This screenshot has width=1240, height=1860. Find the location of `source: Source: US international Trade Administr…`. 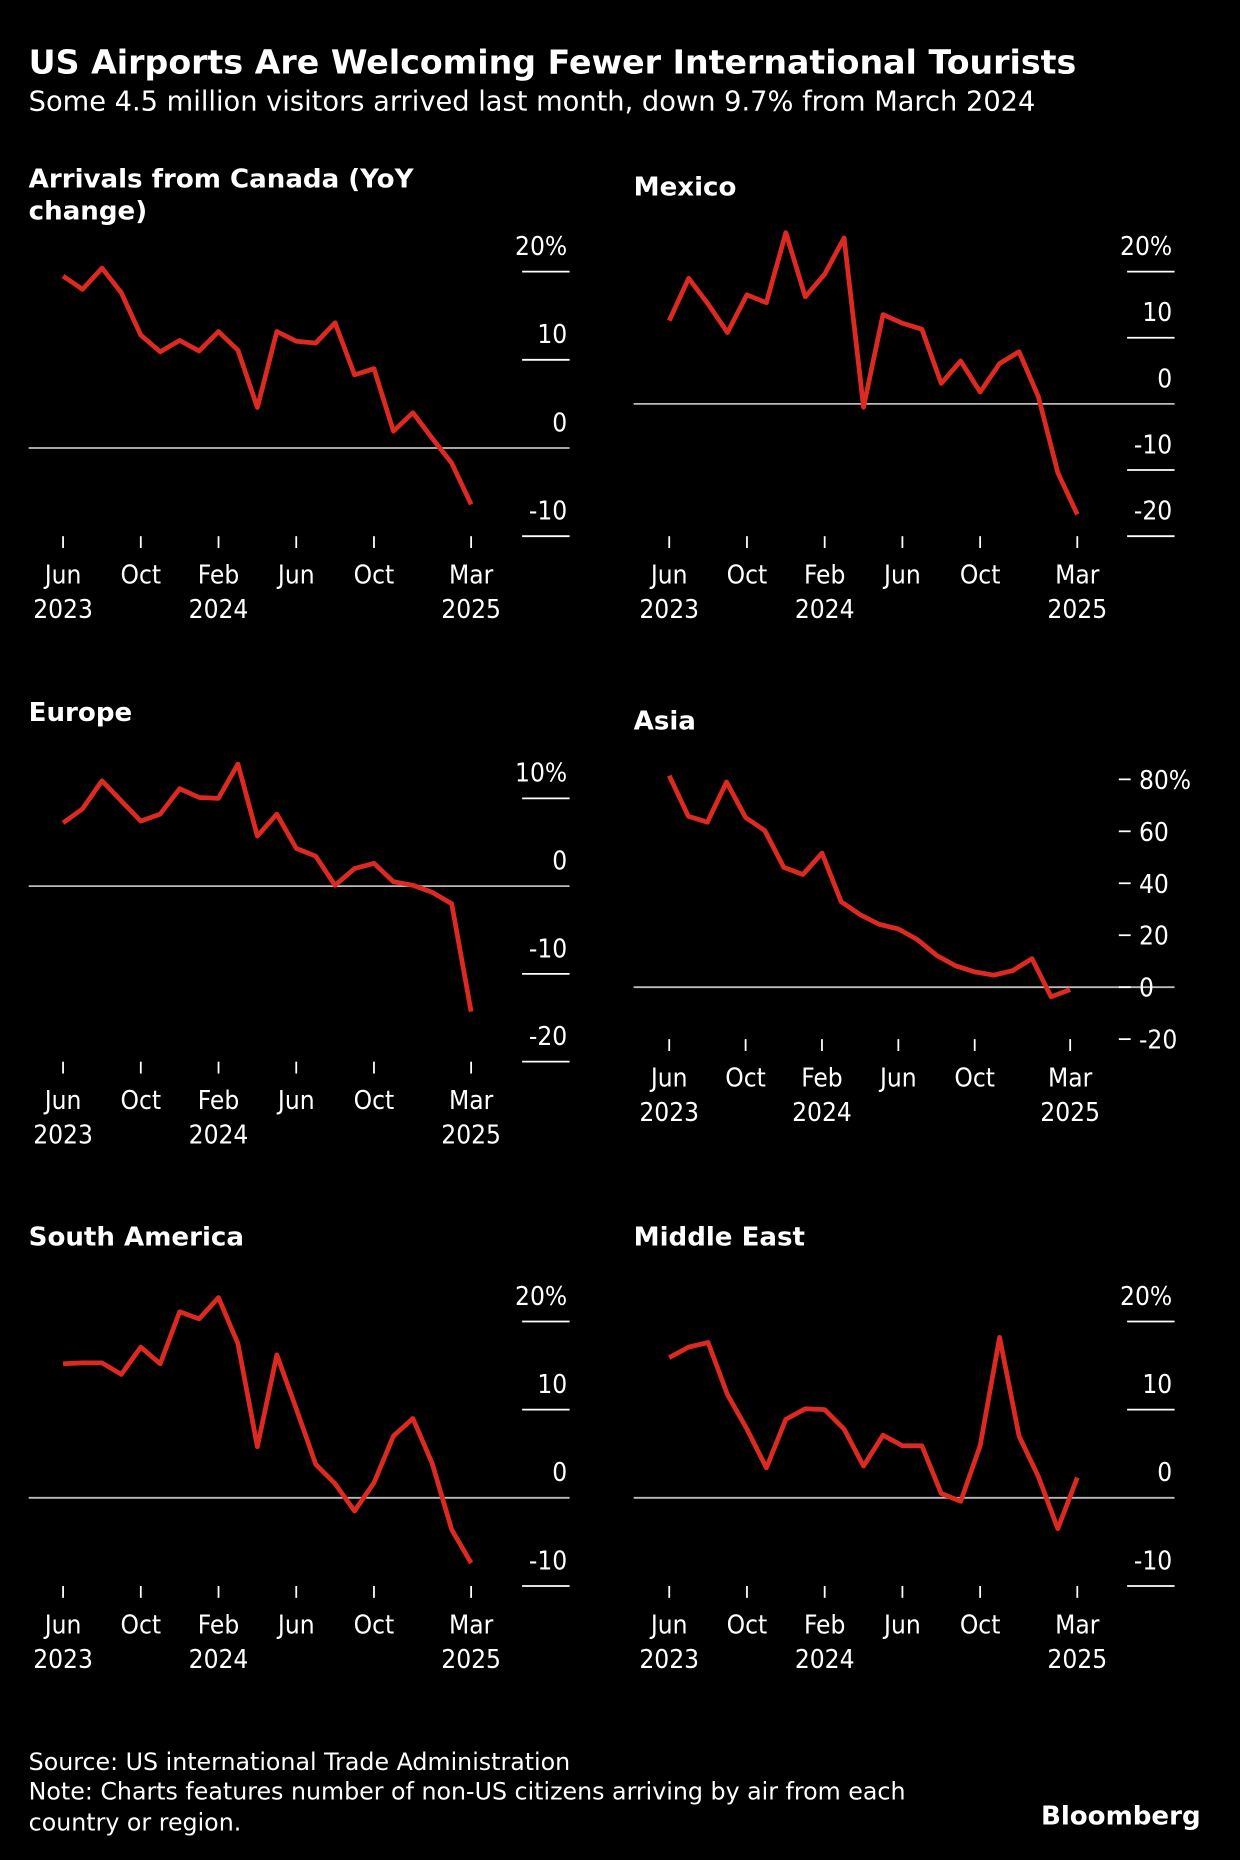

source: Source: US international Trade Administr… is located at coordinates (300, 1762).